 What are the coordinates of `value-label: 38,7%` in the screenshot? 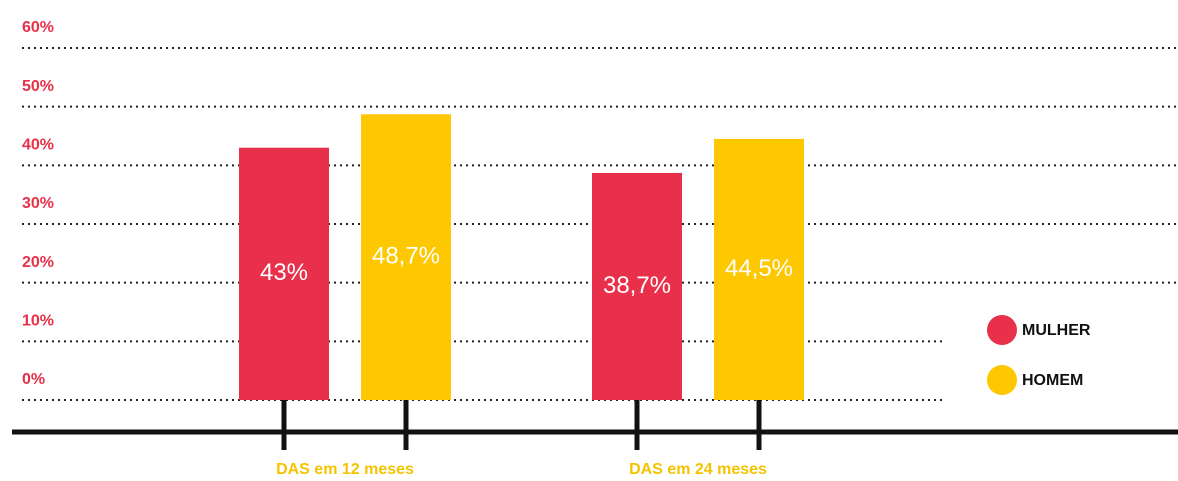 It's located at (637, 285).